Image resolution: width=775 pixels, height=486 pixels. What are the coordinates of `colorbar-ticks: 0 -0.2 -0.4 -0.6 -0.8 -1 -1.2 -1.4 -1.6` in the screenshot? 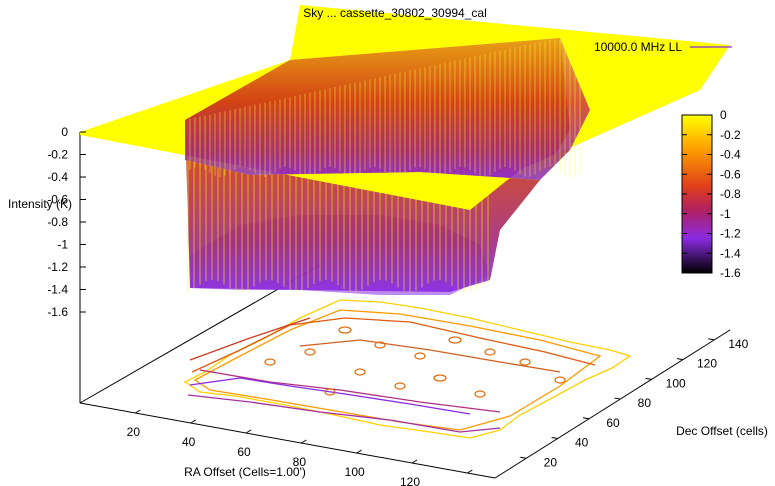 It's located at (711, 194).